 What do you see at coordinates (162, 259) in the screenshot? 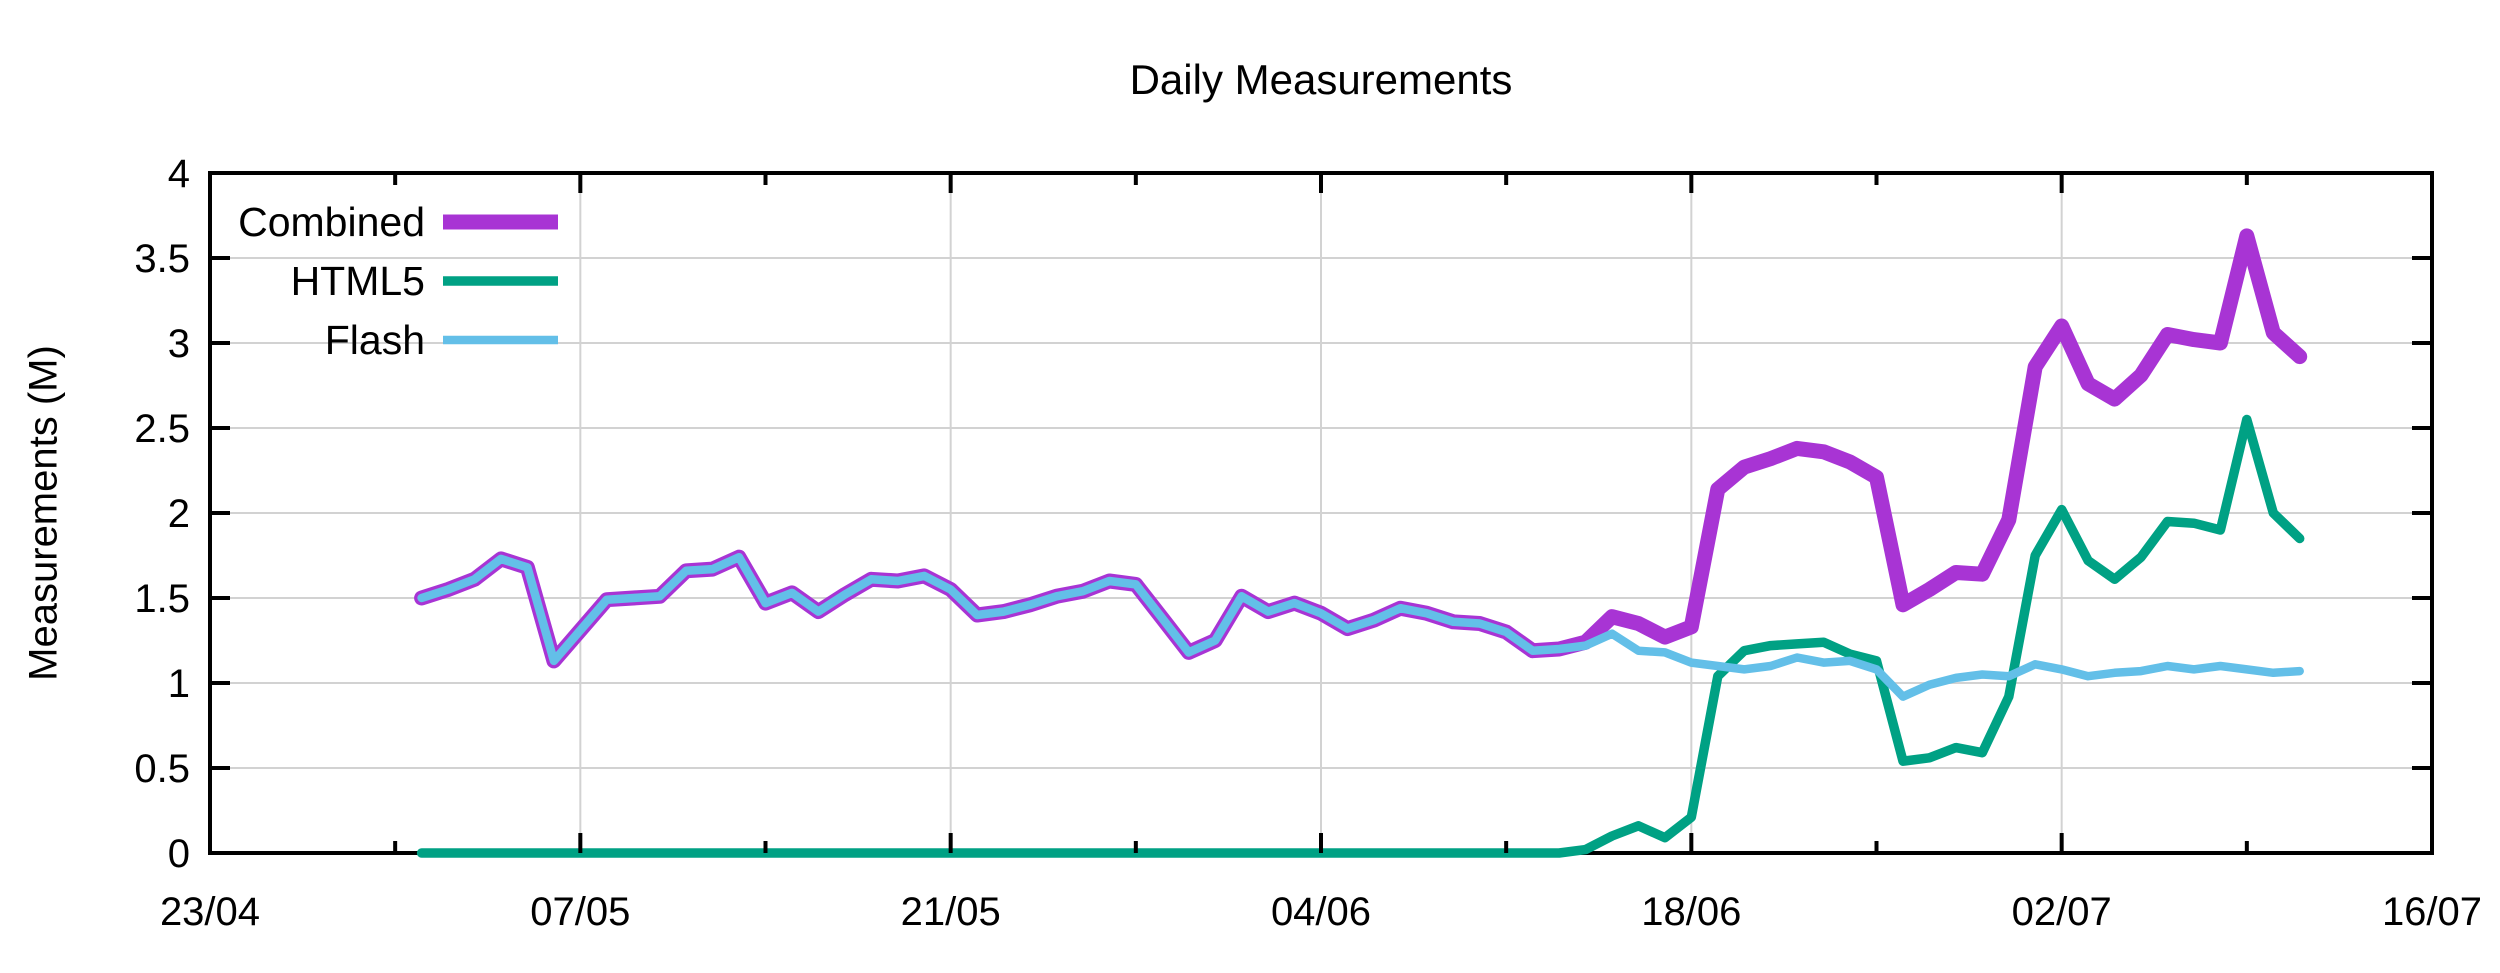
I see `y-tick-label: 3.5` at bounding box center [162, 259].